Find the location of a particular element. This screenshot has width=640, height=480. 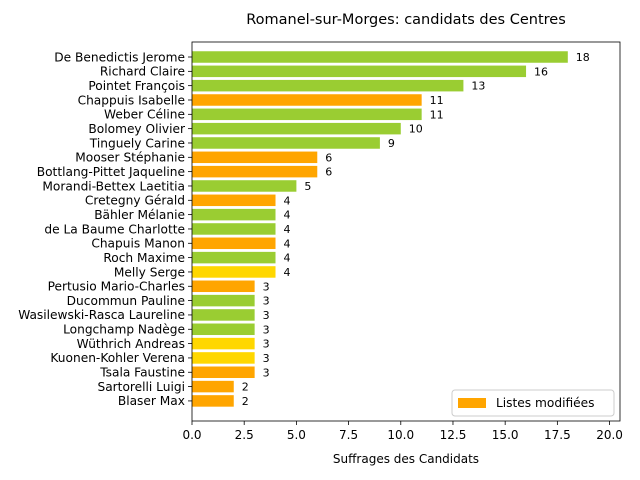

x-tick-label: 2.5 is located at coordinates (244, 435).